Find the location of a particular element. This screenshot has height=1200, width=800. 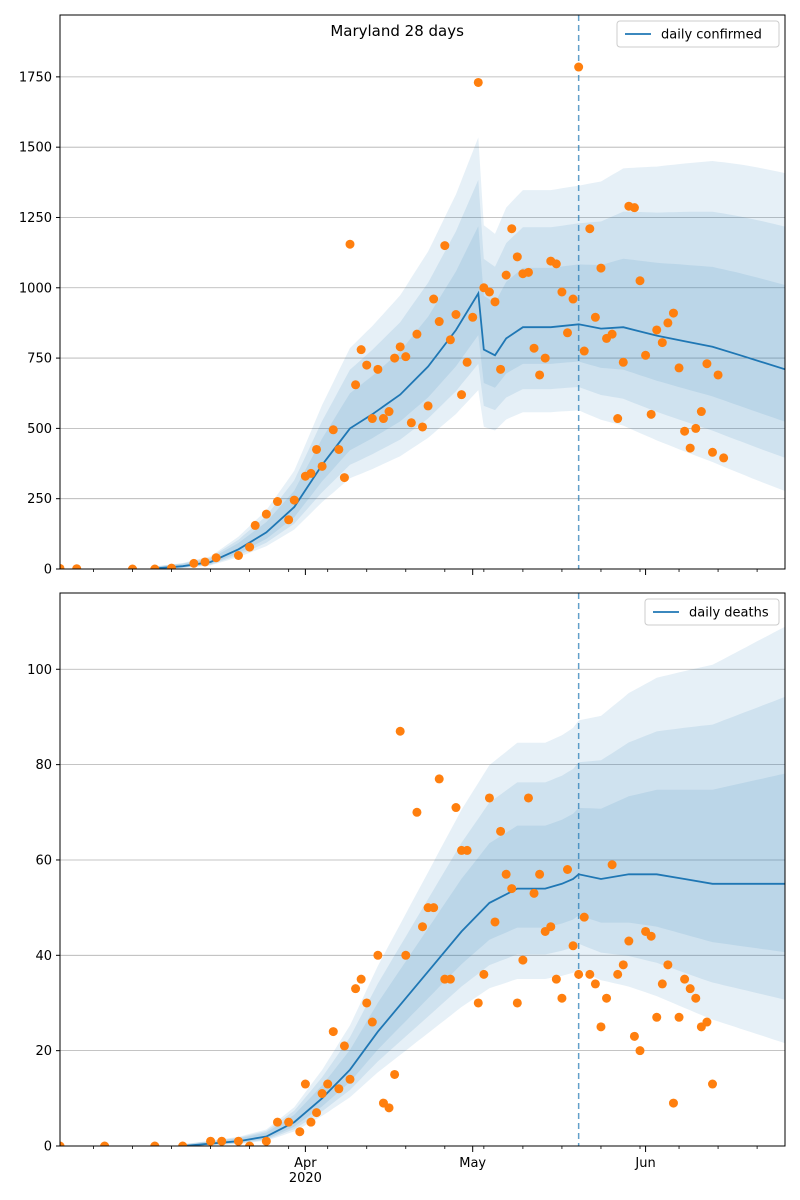

x-tick-label: May is located at coordinates (472, 1163).